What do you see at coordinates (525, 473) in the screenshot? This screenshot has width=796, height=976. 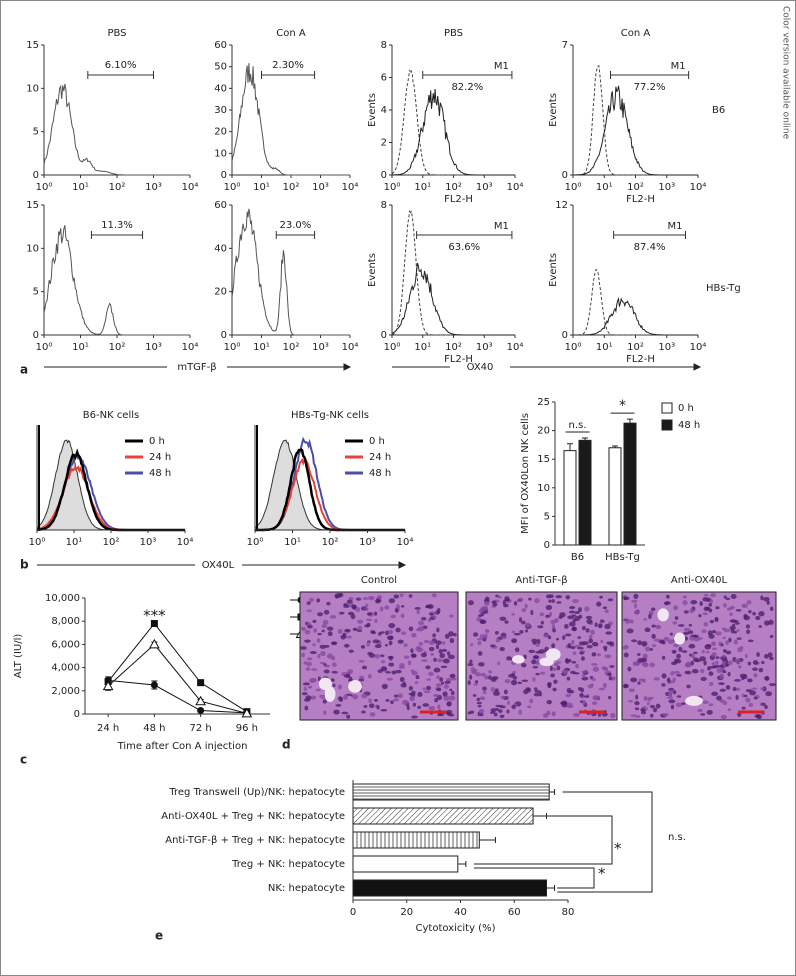 I see `y-label: MFI of OX40Lon NK cells` at bounding box center [525, 473].